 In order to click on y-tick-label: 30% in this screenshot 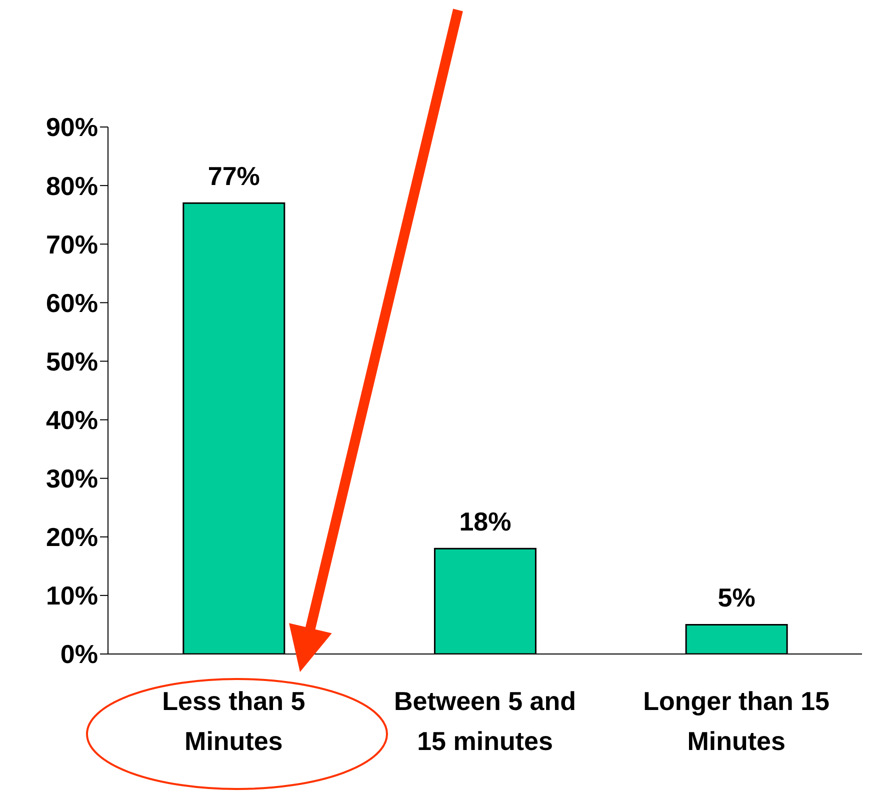, I will do `click(72, 479)`.